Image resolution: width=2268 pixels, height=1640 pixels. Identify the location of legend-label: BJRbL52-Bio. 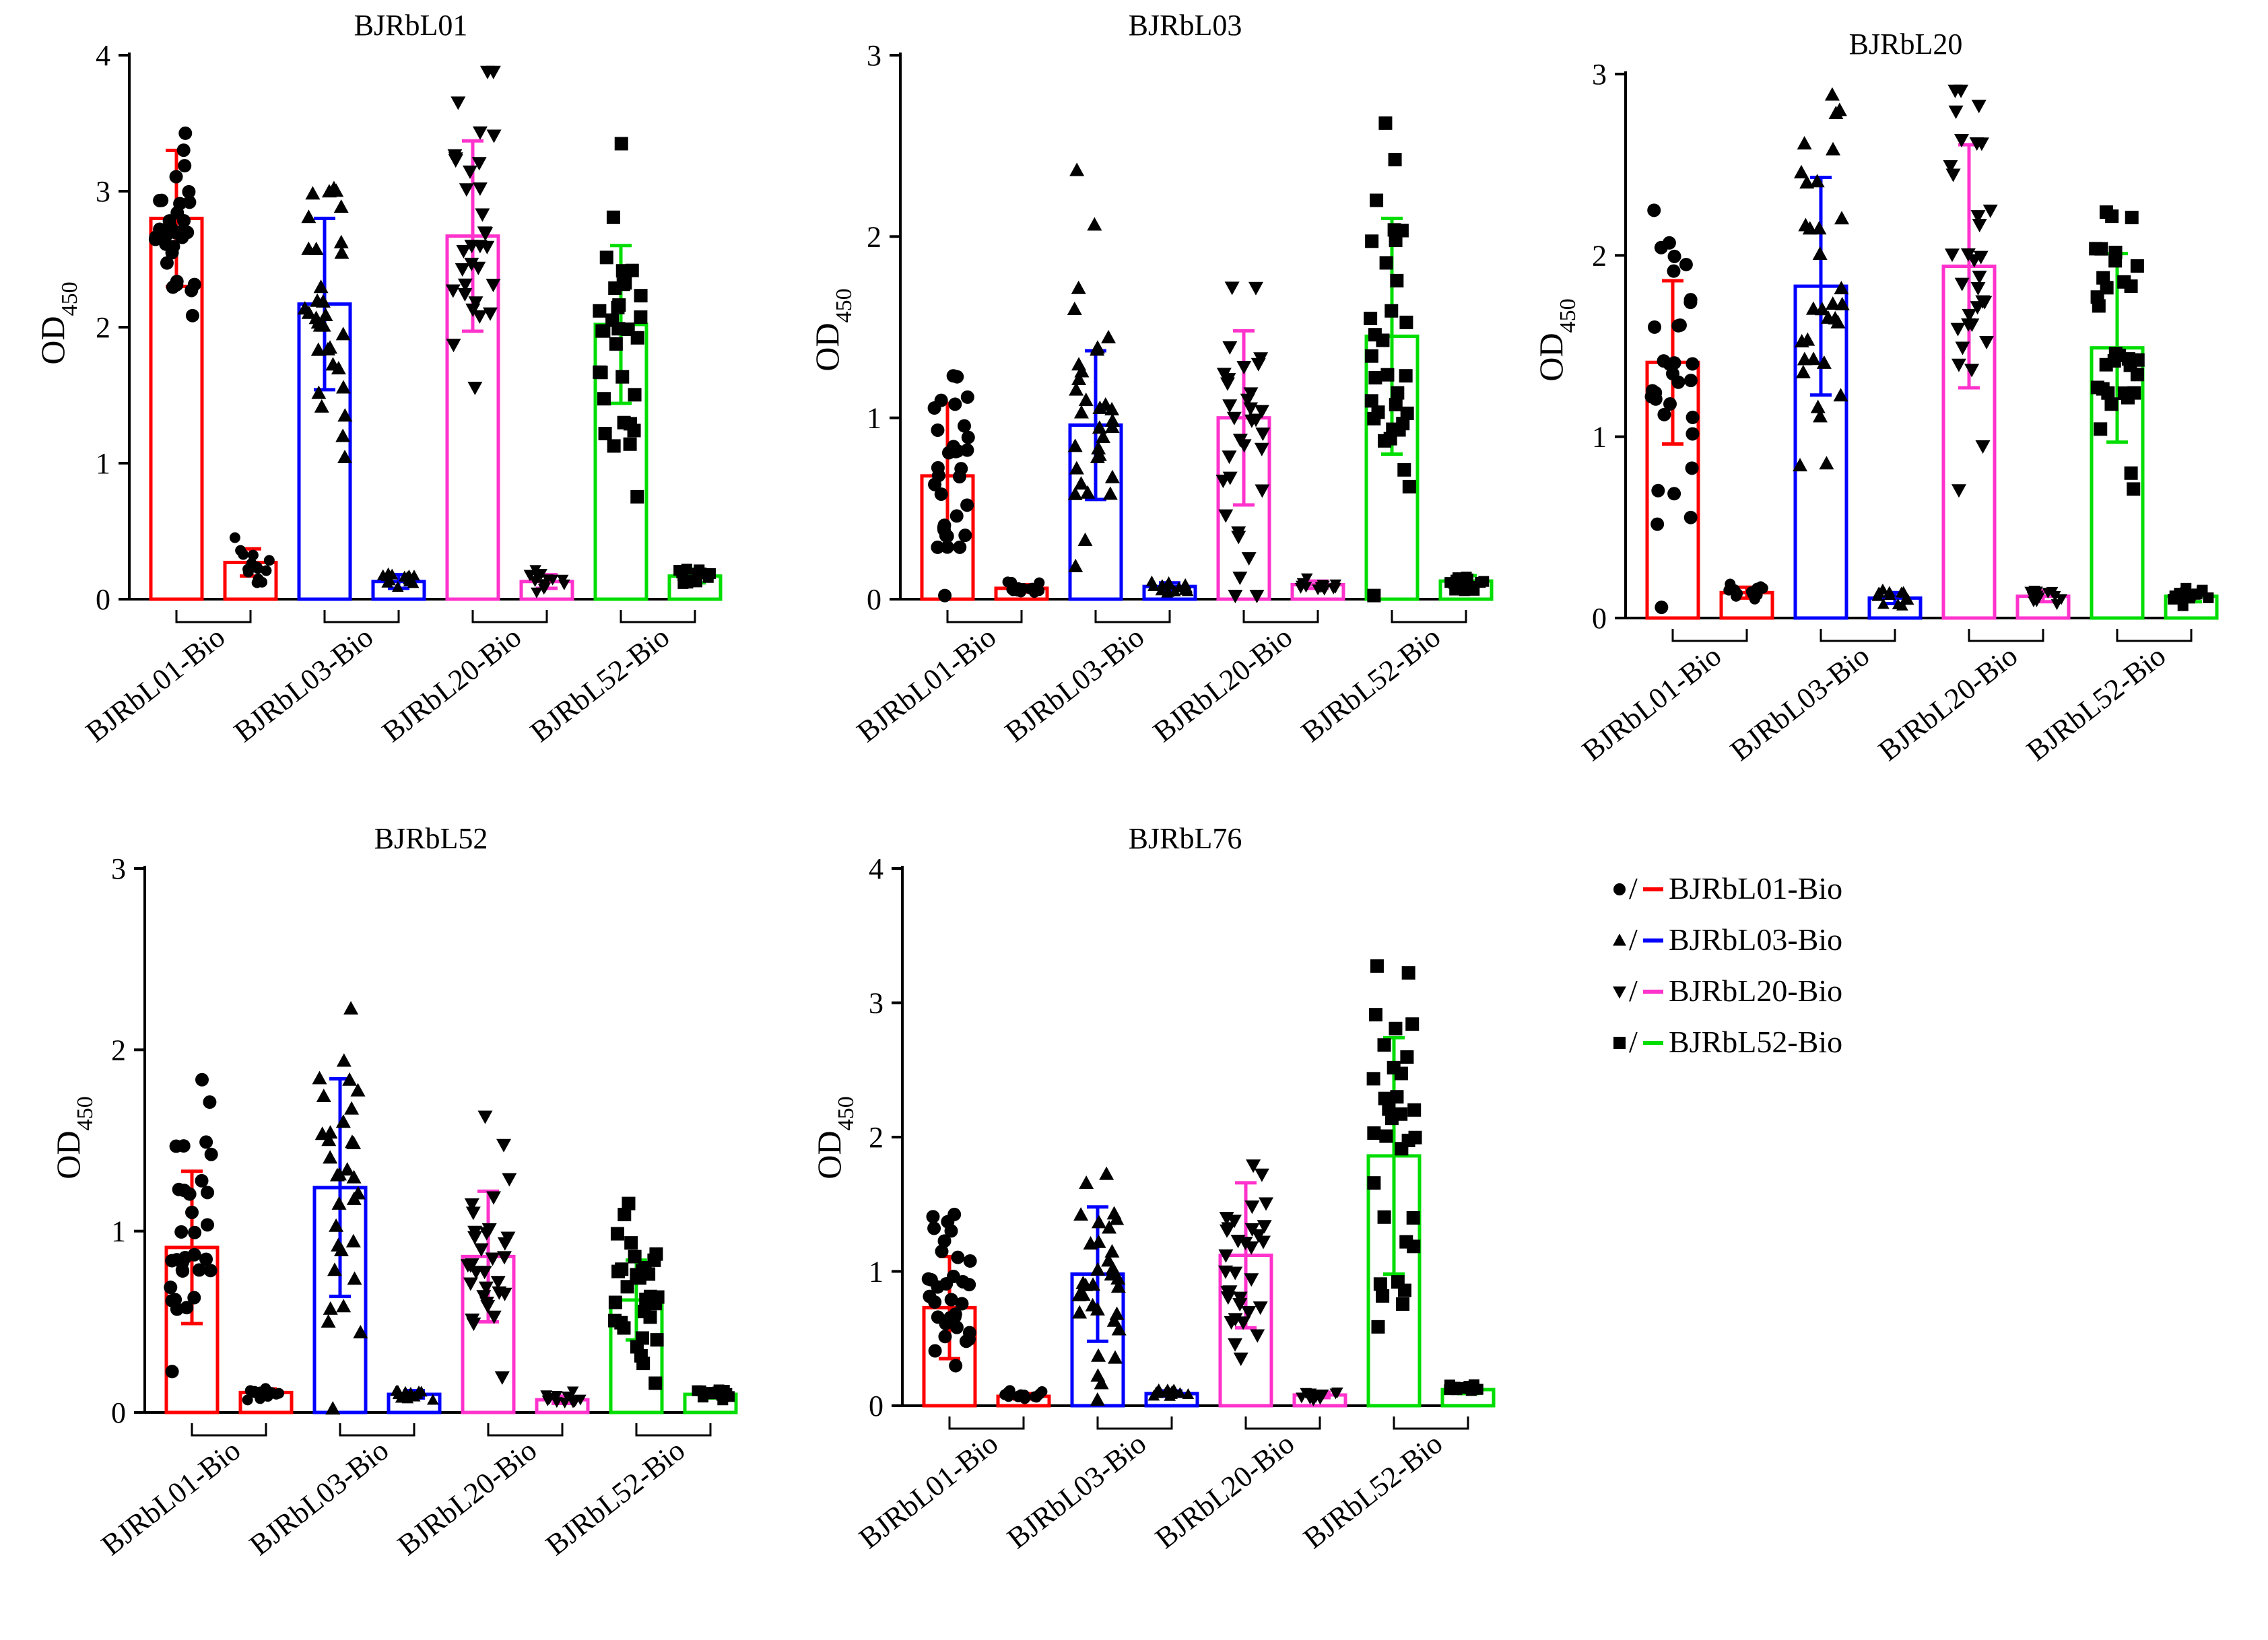
(1755, 1042).